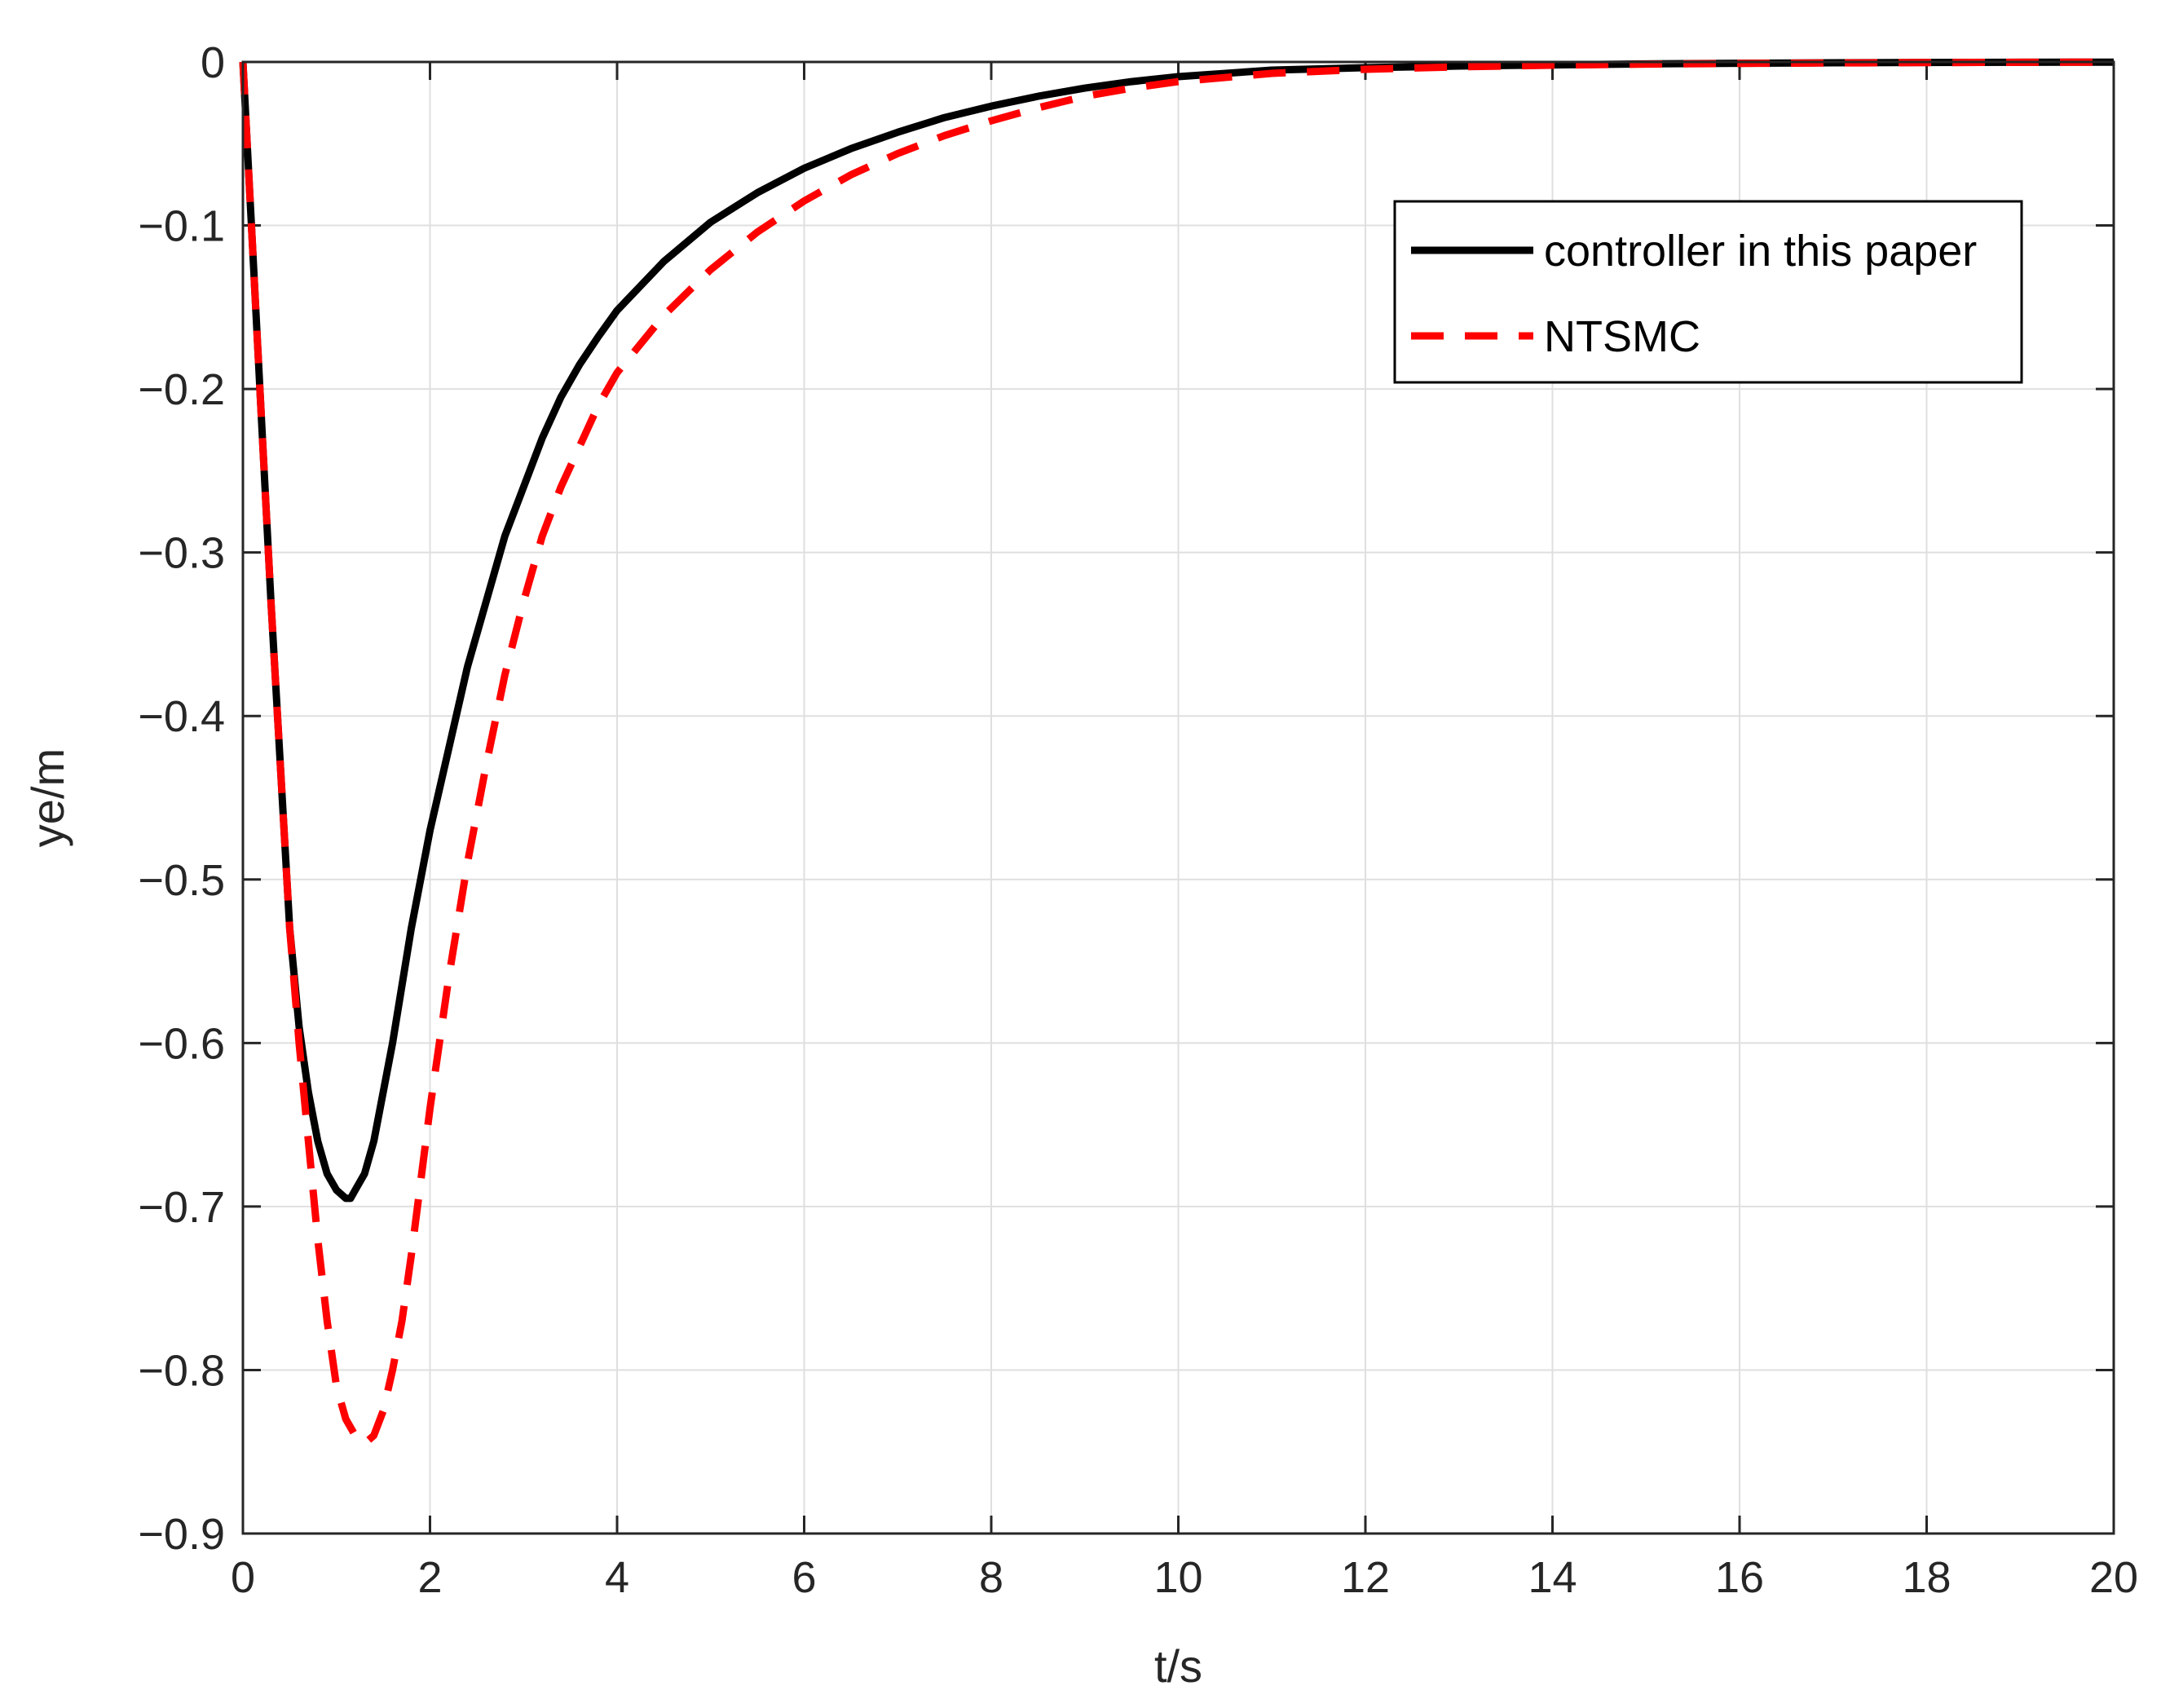 This screenshot has height=1708, width=2161. I want to click on y-tick-label: 0, so click(213, 62).